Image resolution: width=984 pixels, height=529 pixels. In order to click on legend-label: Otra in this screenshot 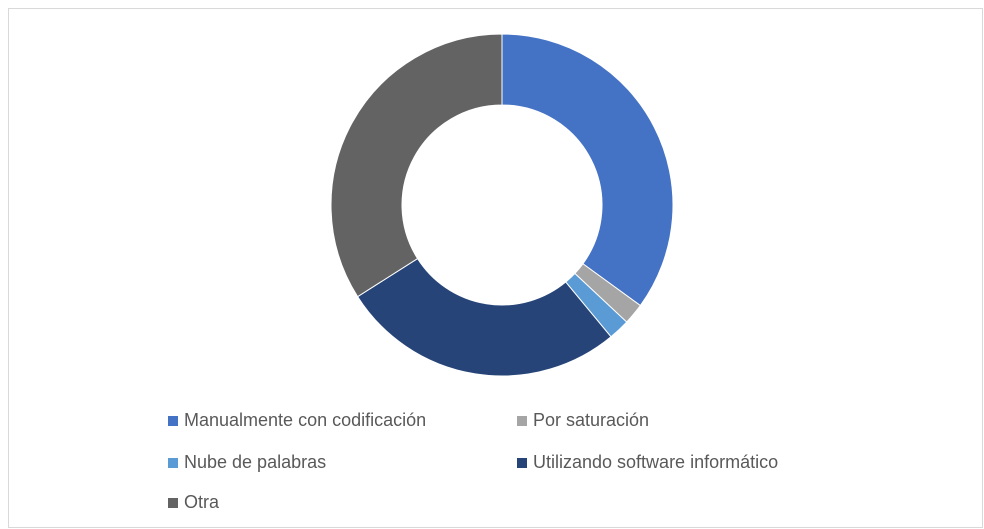, I will do `click(202, 502)`.